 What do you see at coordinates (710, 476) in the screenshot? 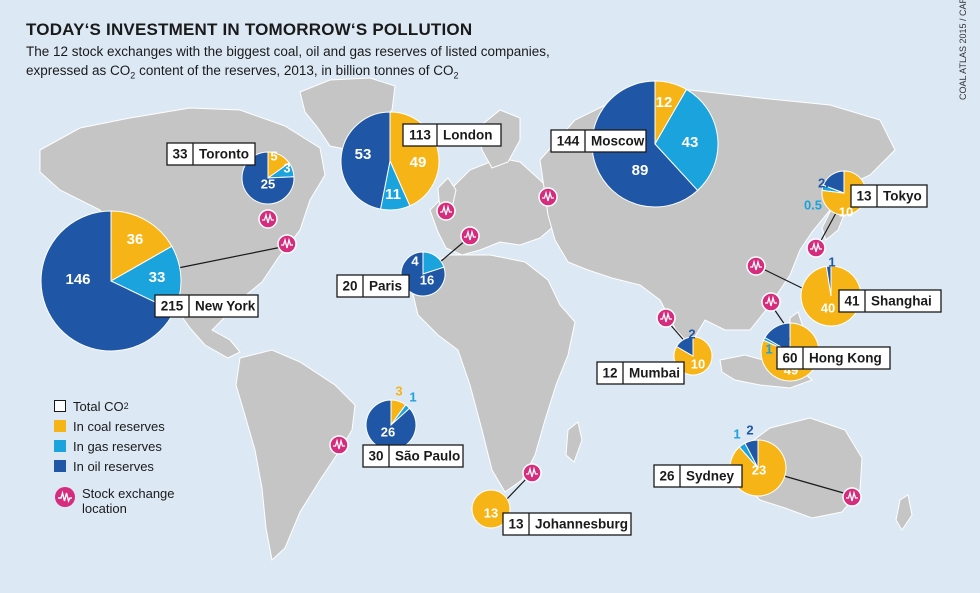
I see `sydney-name: Sydney` at bounding box center [710, 476].